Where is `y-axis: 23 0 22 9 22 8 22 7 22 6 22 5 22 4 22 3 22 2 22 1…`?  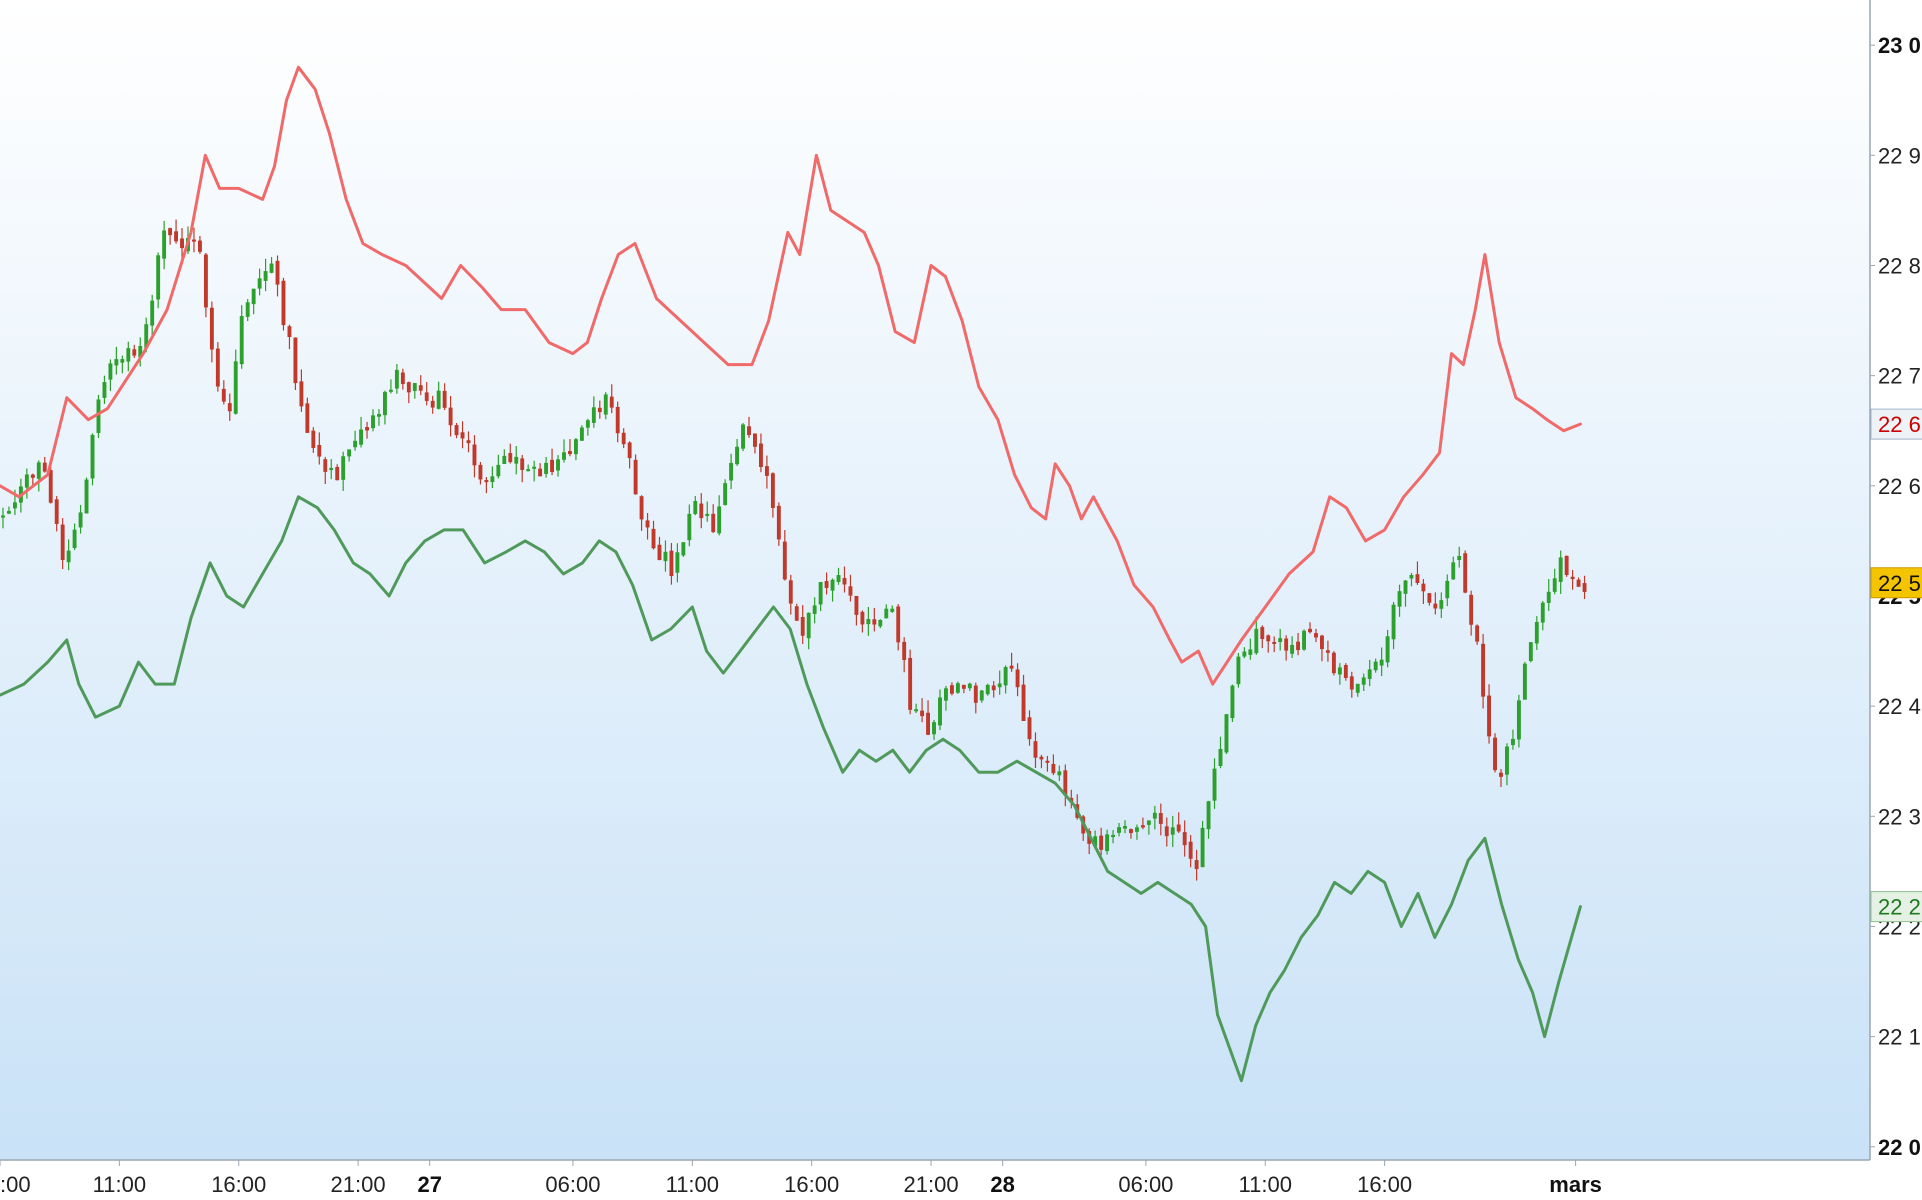 y-axis: 23 0 22 9 22 8 22 7 22 6 22 5 22 4 22 3 22 2 22 1… is located at coordinates (1895, 580).